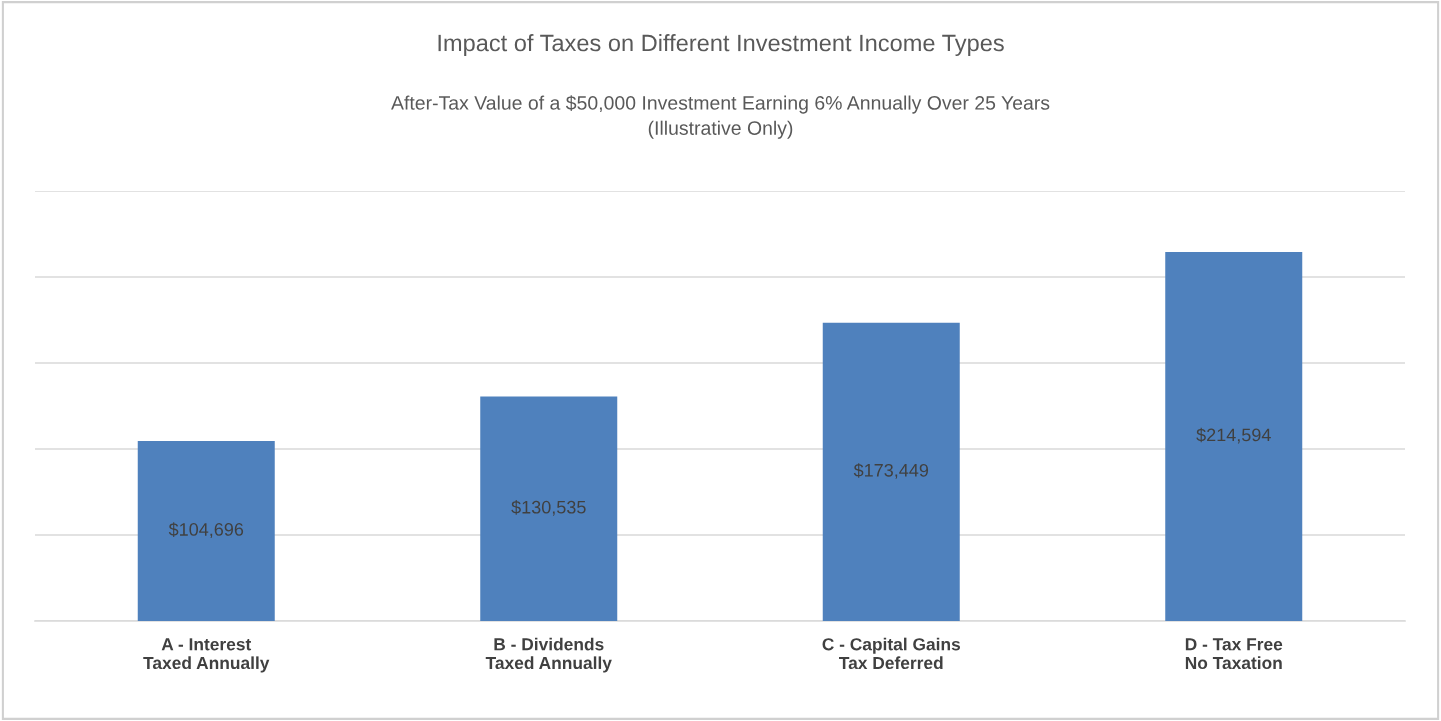  I want to click on data-label: $104,696, so click(206, 530).